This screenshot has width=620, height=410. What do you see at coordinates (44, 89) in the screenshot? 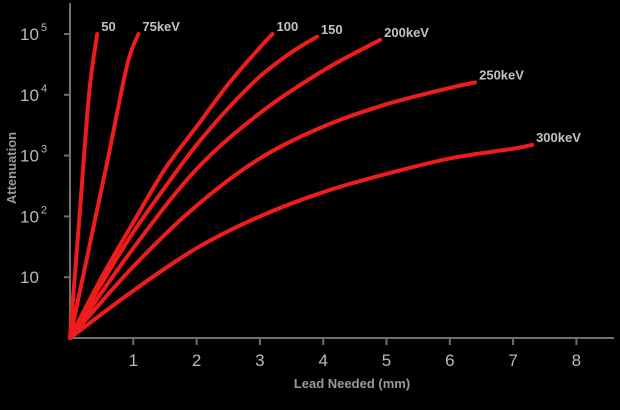
I see `y-tick-exponent: 4` at bounding box center [44, 89].